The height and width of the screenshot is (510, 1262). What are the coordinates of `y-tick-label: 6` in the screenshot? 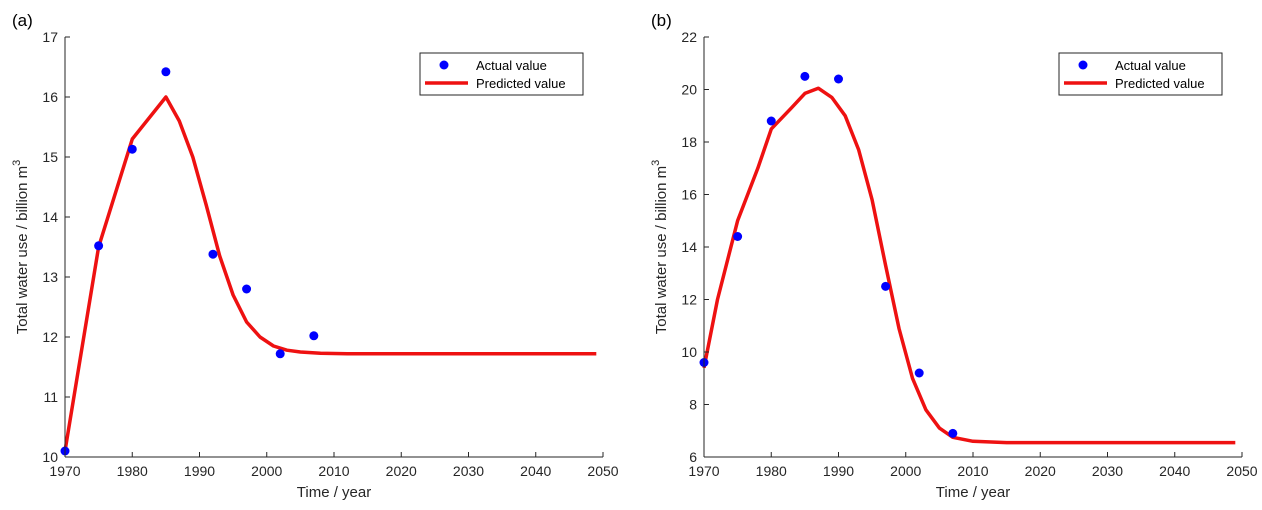 It's located at (693, 457).